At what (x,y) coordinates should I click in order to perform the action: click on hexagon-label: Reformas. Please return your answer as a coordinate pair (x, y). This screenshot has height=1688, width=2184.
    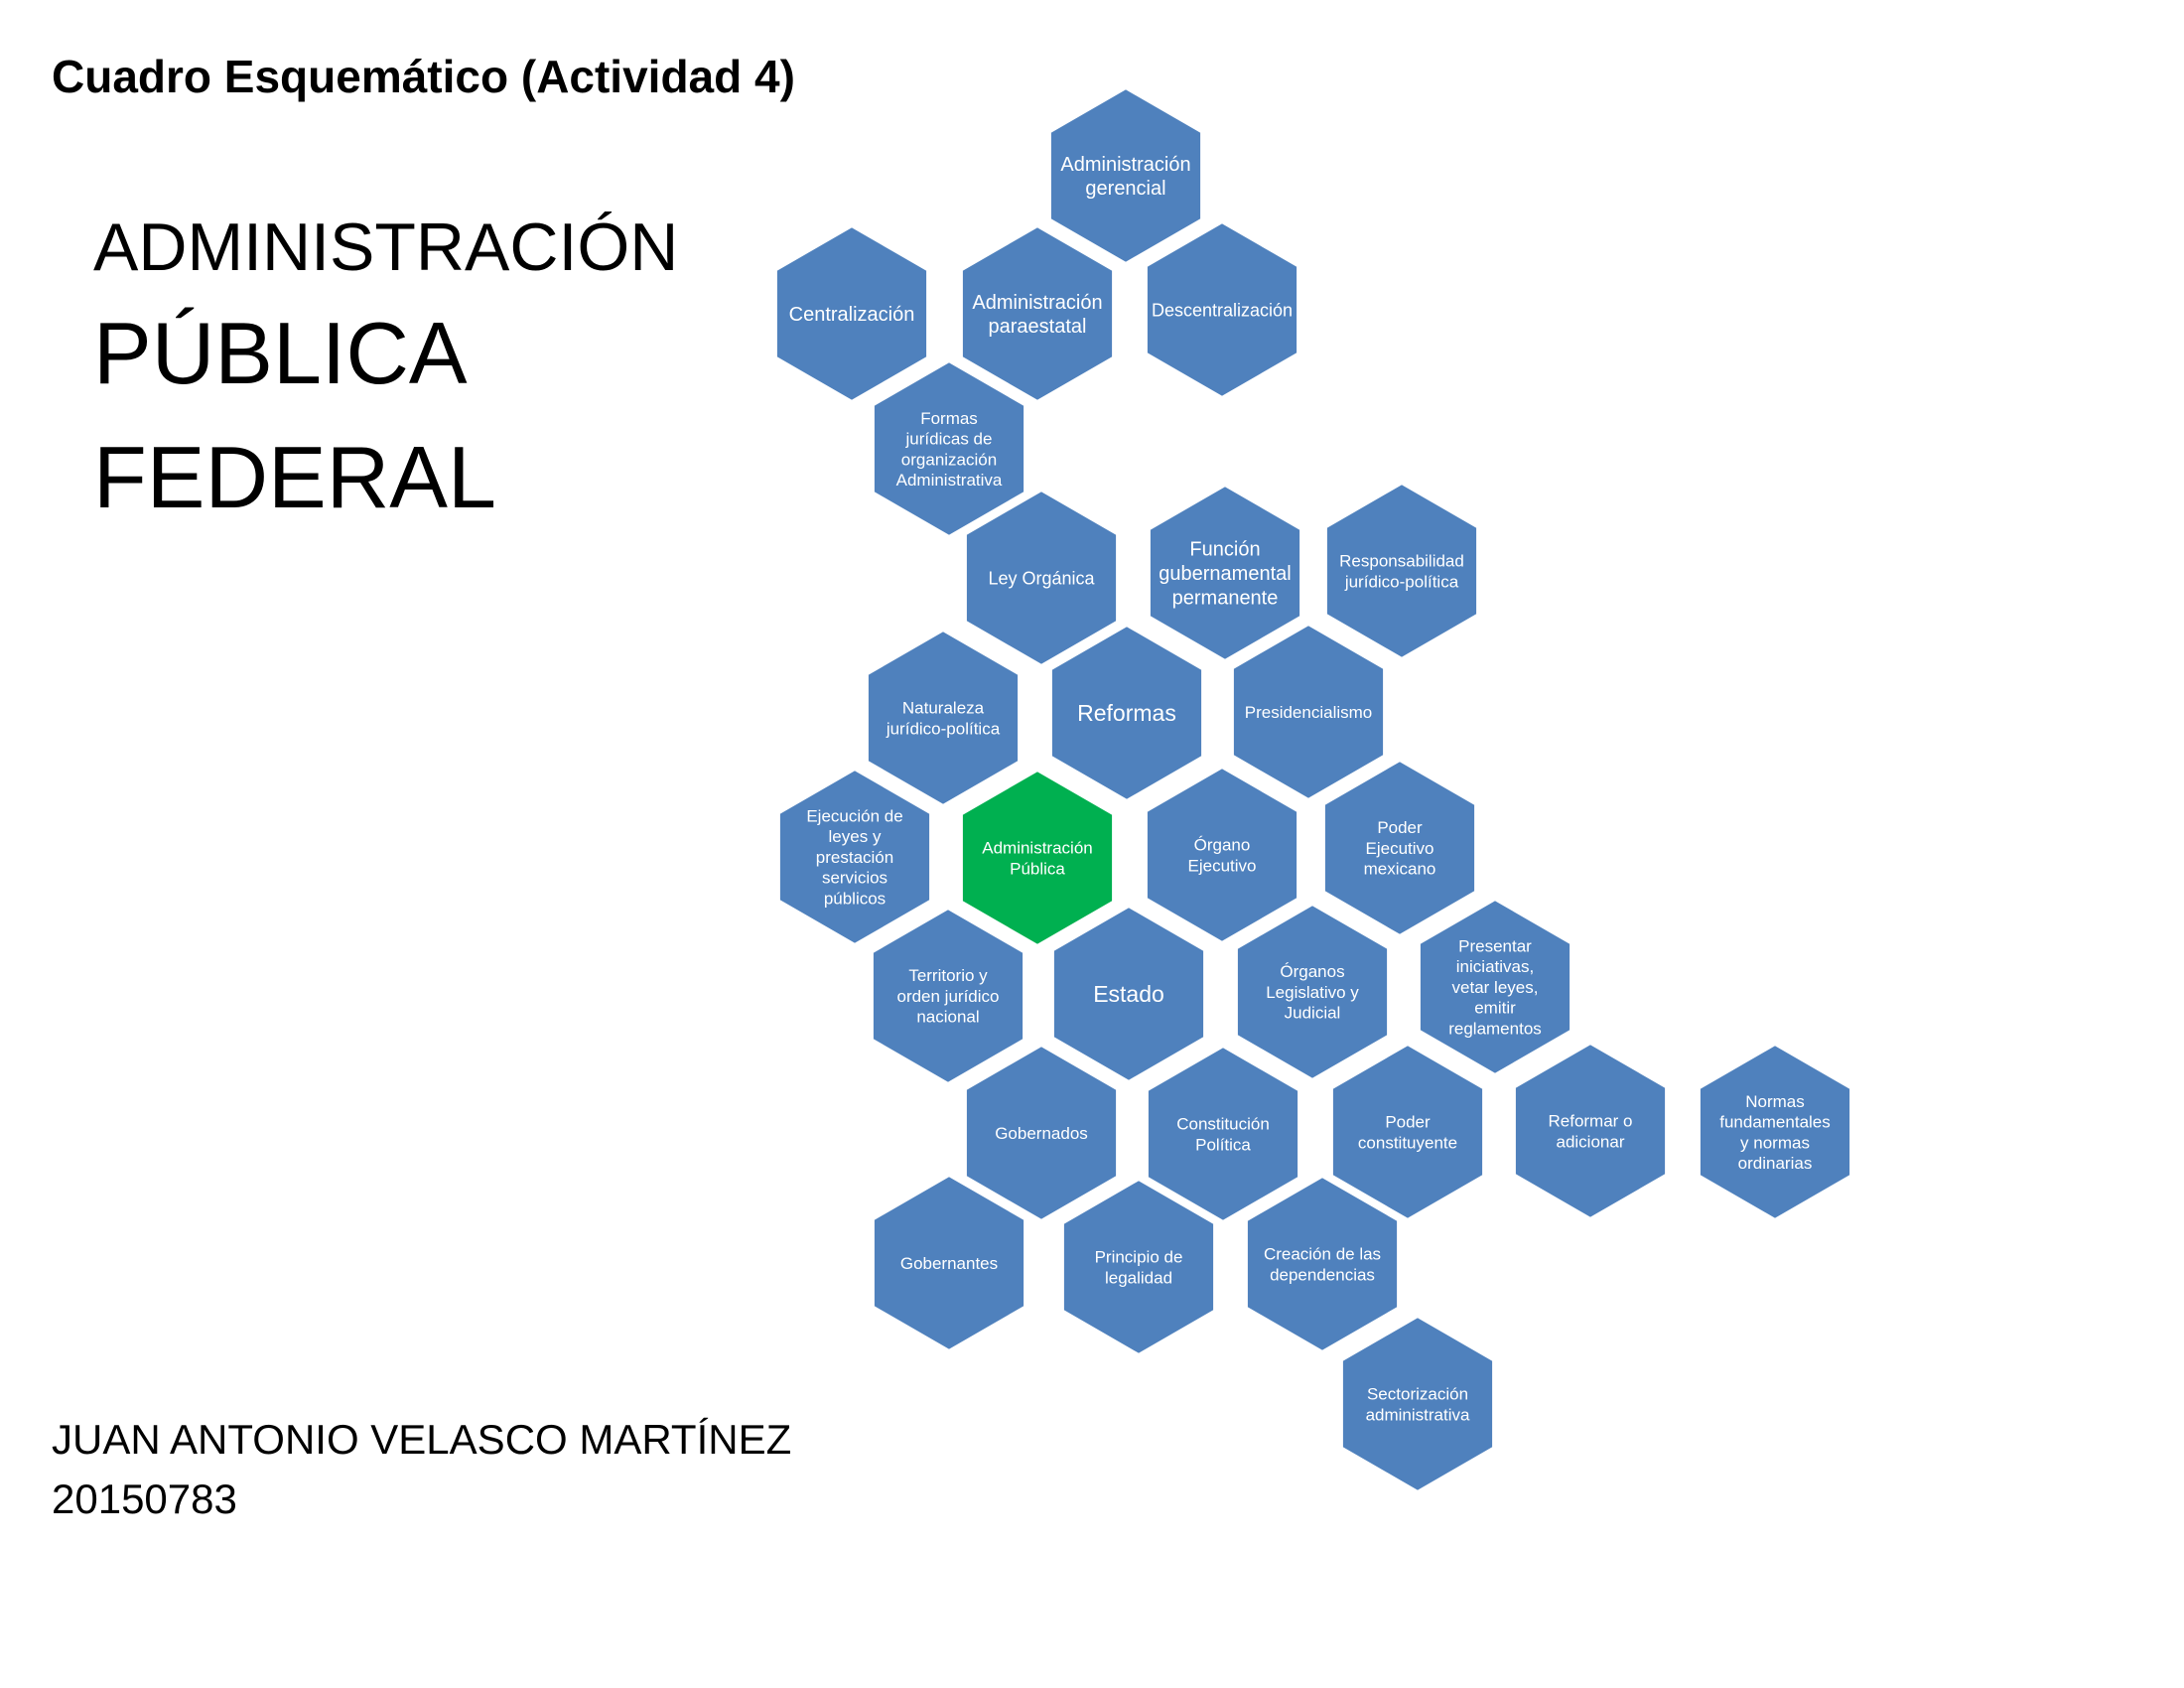
    Looking at the image, I should click on (1126, 713).